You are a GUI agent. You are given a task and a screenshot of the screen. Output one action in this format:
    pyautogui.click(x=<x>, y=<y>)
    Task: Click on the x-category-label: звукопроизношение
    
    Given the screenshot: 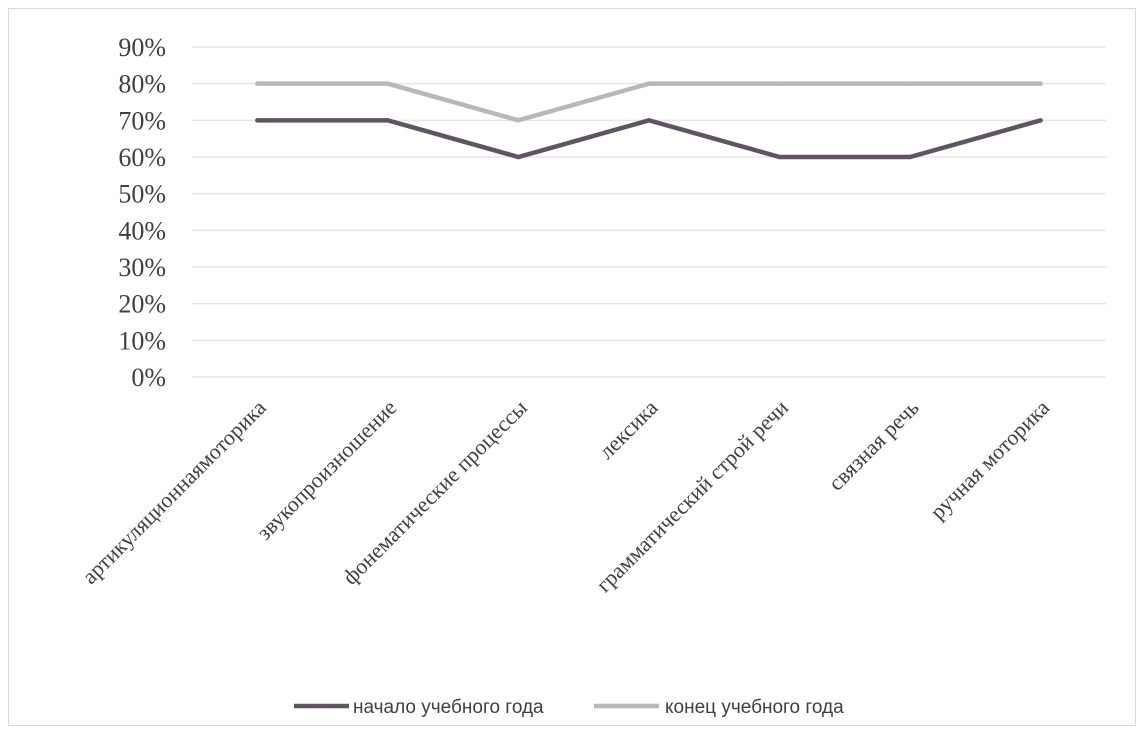 What is the action you would take?
    pyautogui.click(x=327, y=470)
    